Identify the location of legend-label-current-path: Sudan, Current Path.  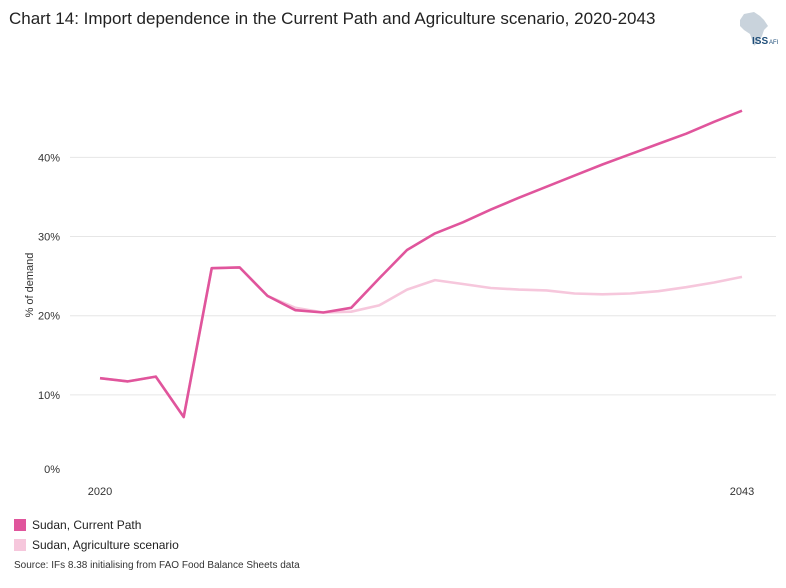
(87, 525).